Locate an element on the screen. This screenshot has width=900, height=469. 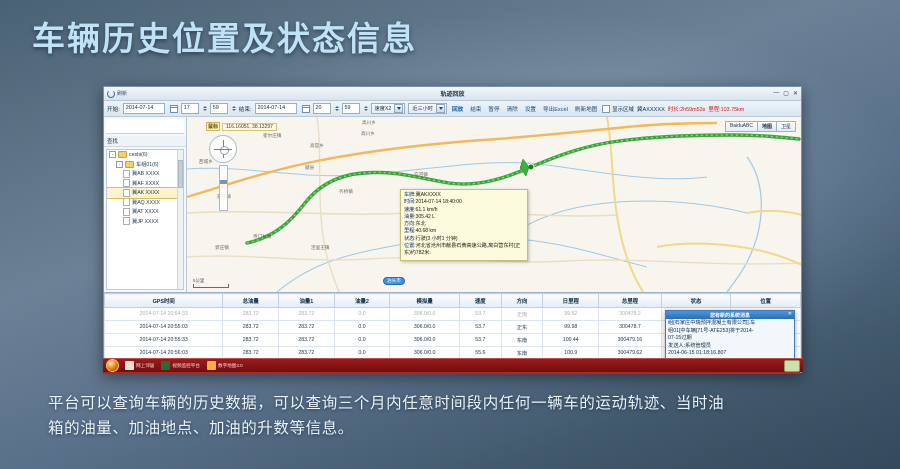
export-excel-button: 导出Excel is located at coordinates (555, 109).